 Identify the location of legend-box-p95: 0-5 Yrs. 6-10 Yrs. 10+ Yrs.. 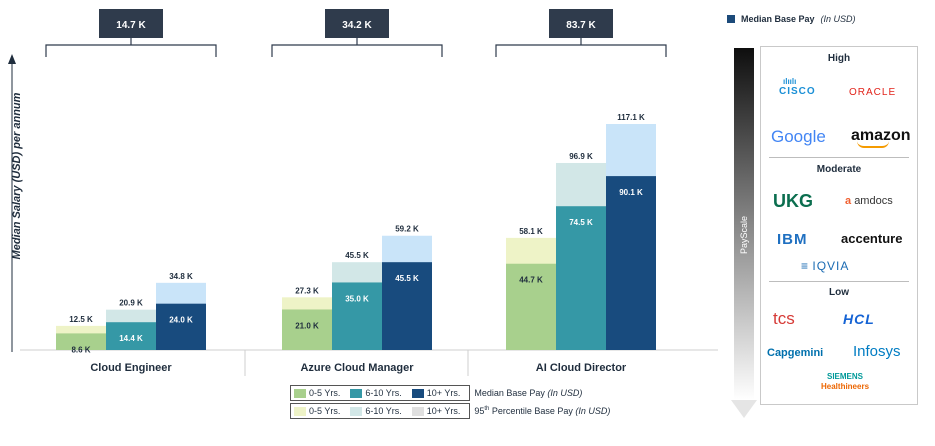
(380, 411).